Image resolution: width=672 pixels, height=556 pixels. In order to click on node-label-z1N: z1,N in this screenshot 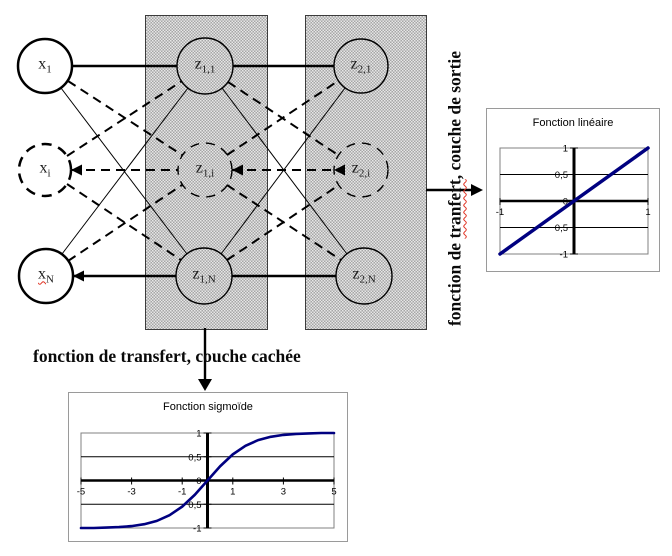, I will do `click(204, 275)`.